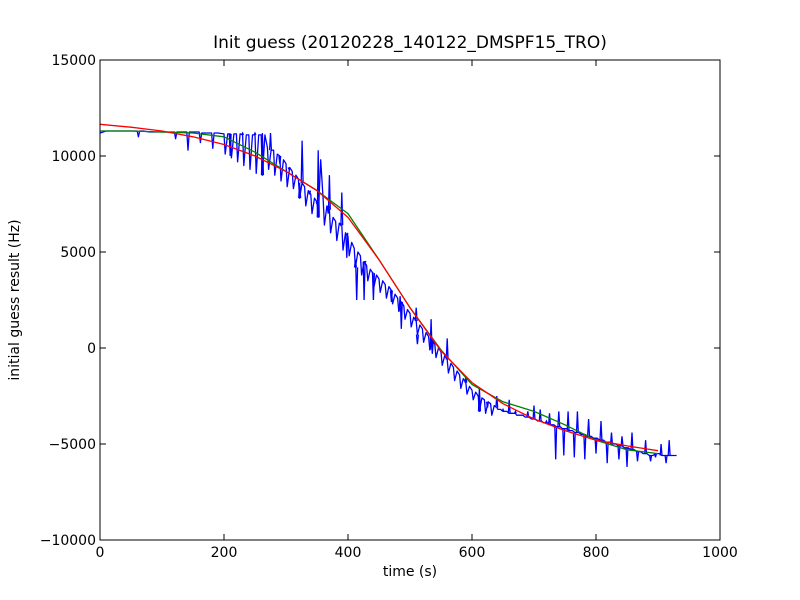 Image resolution: width=800 pixels, height=600 pixels. Describe the element at coordinates (410, 43) in the screenshot. I see `chart-title: Init guess (20120228_140122_DMSPF15_TRO)` at that location.